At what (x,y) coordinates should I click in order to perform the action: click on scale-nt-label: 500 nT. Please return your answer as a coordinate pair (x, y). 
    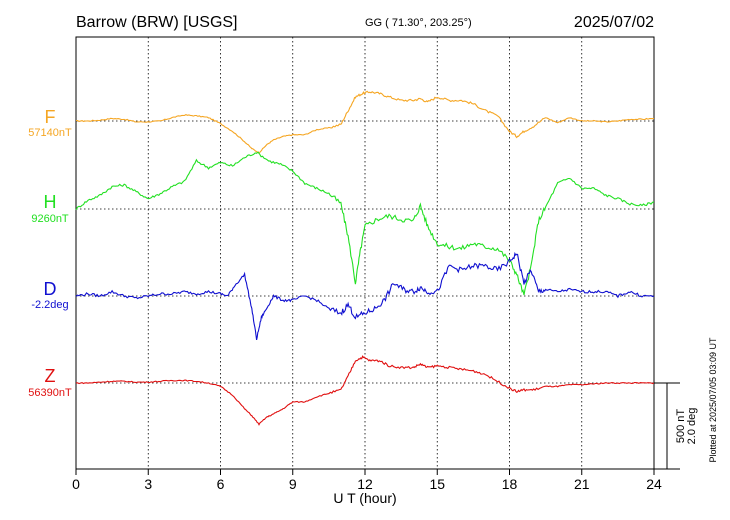
    Looking at the image, I should click on (681, 426).